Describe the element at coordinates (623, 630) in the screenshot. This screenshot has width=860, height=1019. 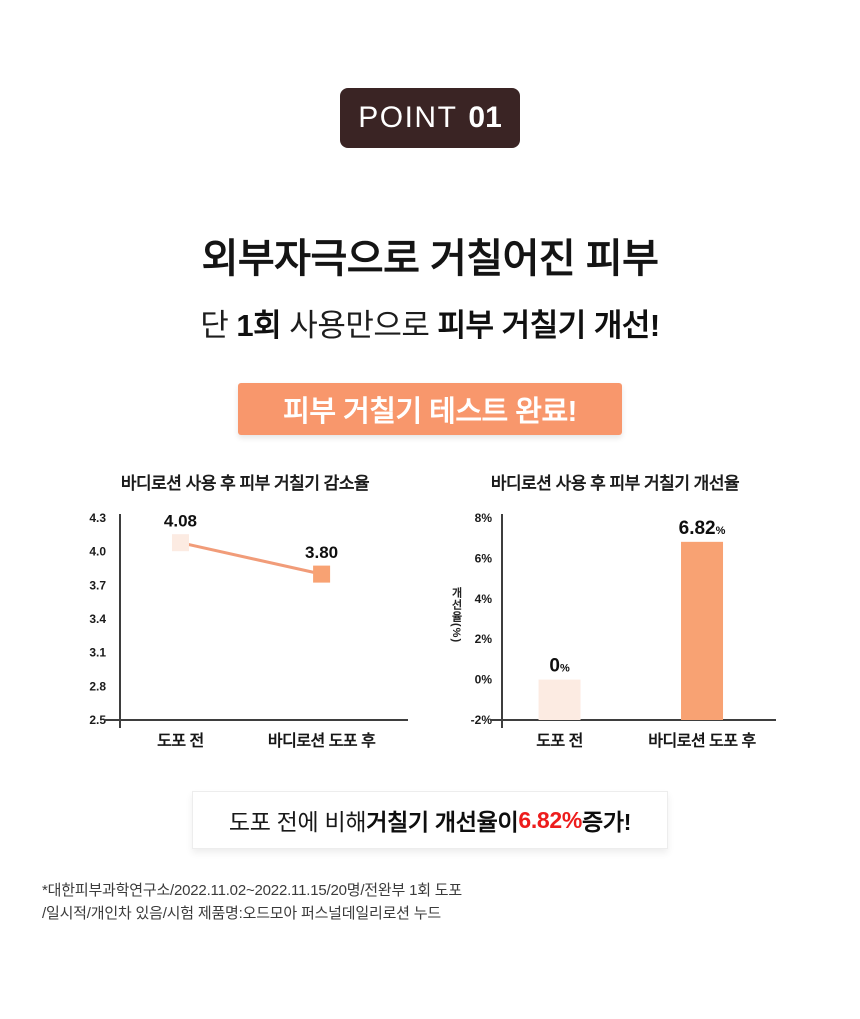
I see `bar-chart-svg: 8% 6% 4% 2% 0% -2% 0% 6.82% 도포 전 바디로션 도포 후` at that location.